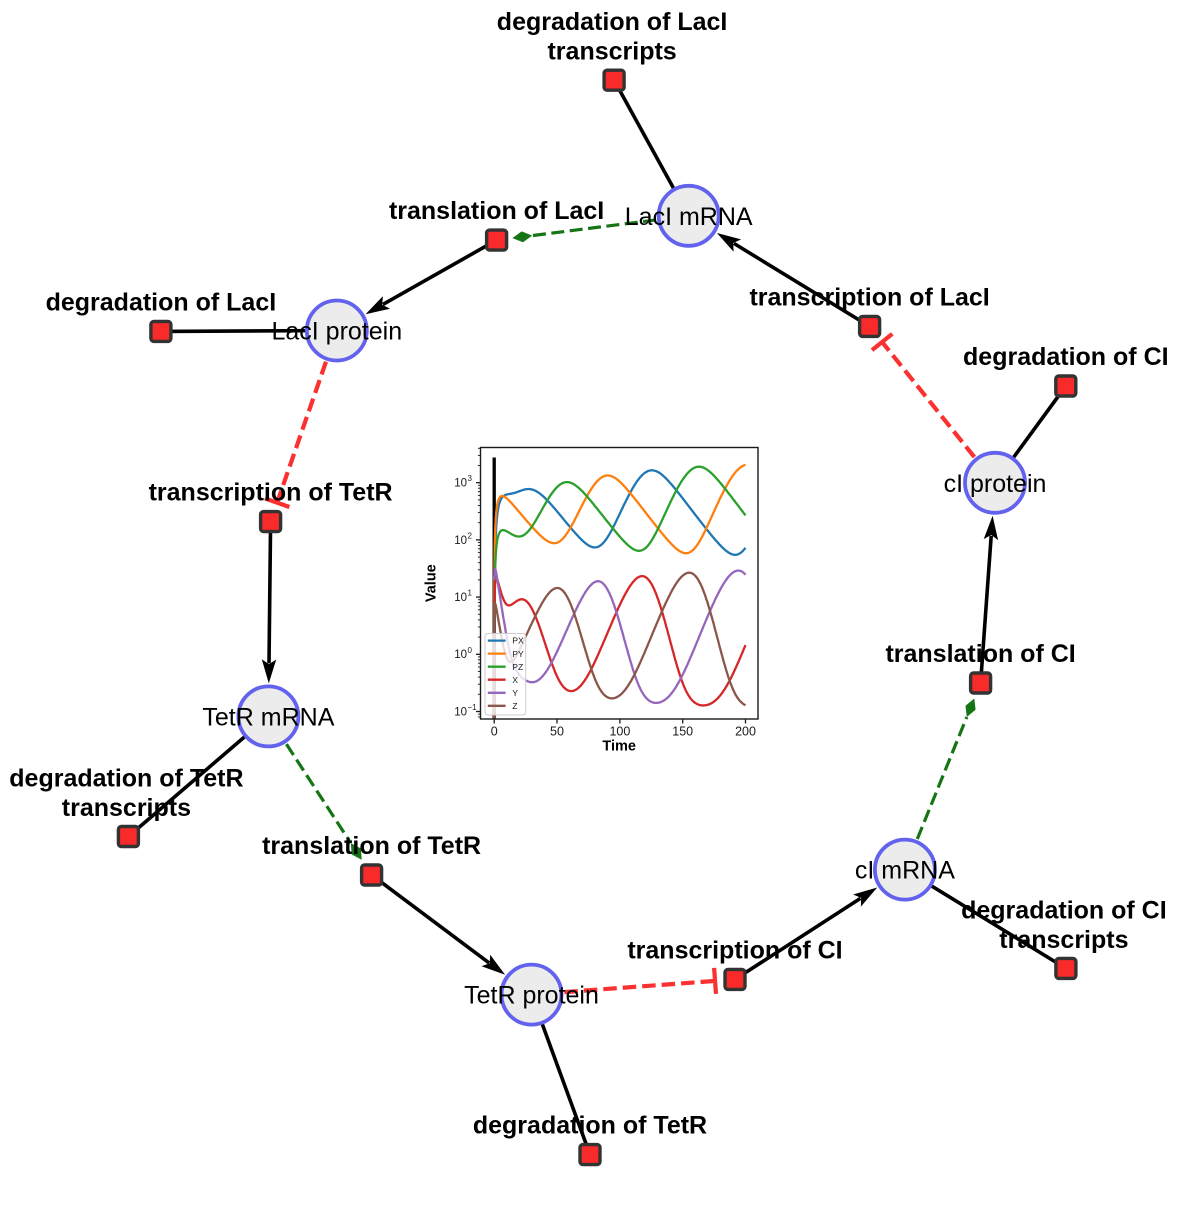 The image size is (1189, 1205). Describe the element at coordinates (518, 654) in the screenshot. I see `svg-text: PY` at that location.